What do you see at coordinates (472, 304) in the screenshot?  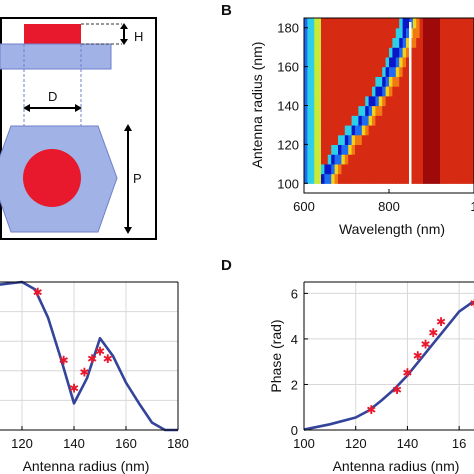 I see `data-point-marker: ✱` at bounding box center [472, 304].